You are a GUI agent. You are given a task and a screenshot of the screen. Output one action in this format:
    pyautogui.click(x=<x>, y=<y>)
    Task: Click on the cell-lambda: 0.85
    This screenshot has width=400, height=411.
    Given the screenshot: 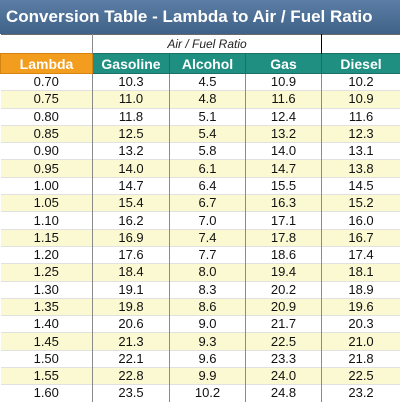 What is the action you would take?
    pyautogui.click(x=46, y=133)
    